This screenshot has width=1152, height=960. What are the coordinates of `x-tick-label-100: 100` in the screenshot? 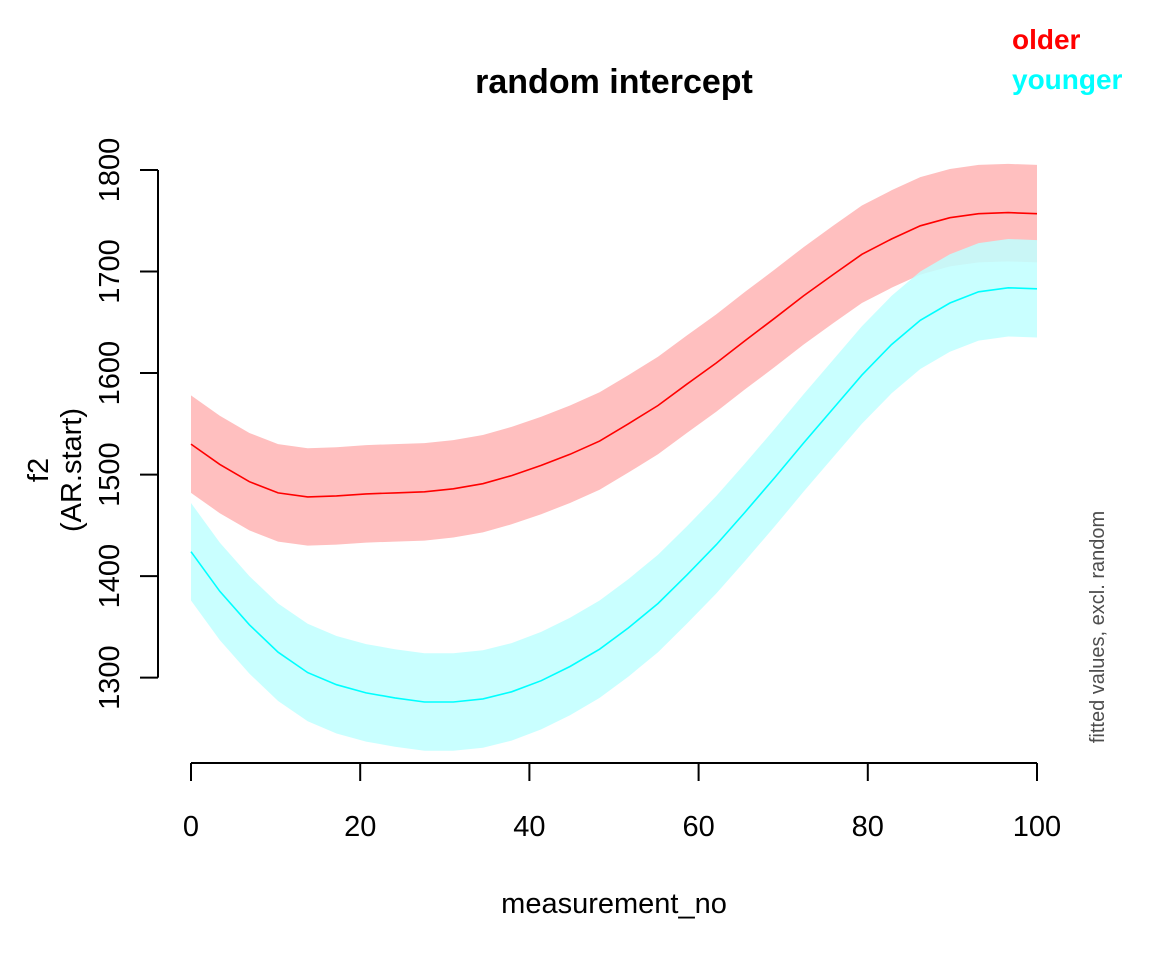 It's located at (1037, 827).